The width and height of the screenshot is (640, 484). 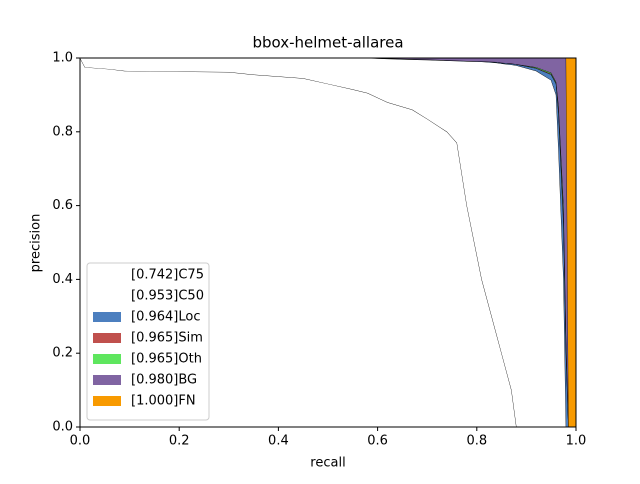 I want to click on x-tick-label: 0.2, so click(x=179, y=441).